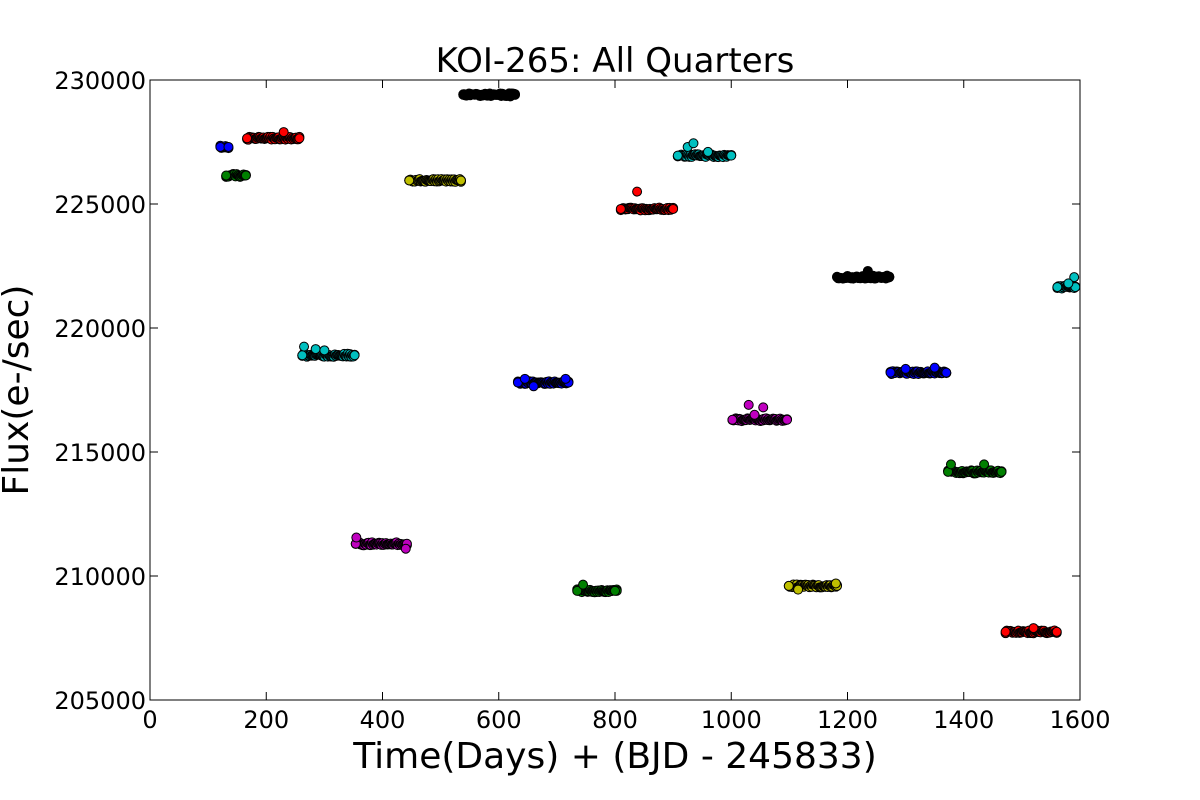 The image size is (1200, 800). What do you see at coordinates (1079, 720) in the screenshot?
I see `x-tick-label: 1600` at bounding box center [1079, 720].